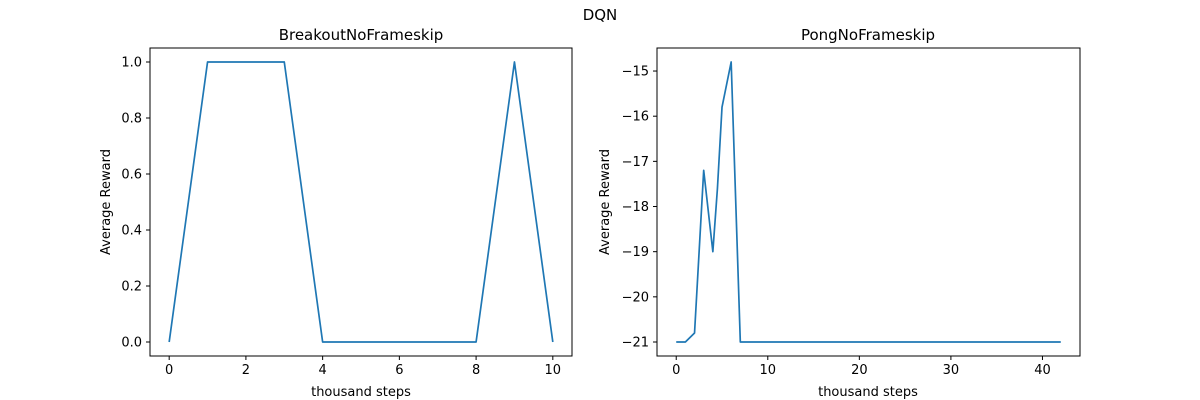  I want to click on x-tick-label: 4, so click(322, 370).